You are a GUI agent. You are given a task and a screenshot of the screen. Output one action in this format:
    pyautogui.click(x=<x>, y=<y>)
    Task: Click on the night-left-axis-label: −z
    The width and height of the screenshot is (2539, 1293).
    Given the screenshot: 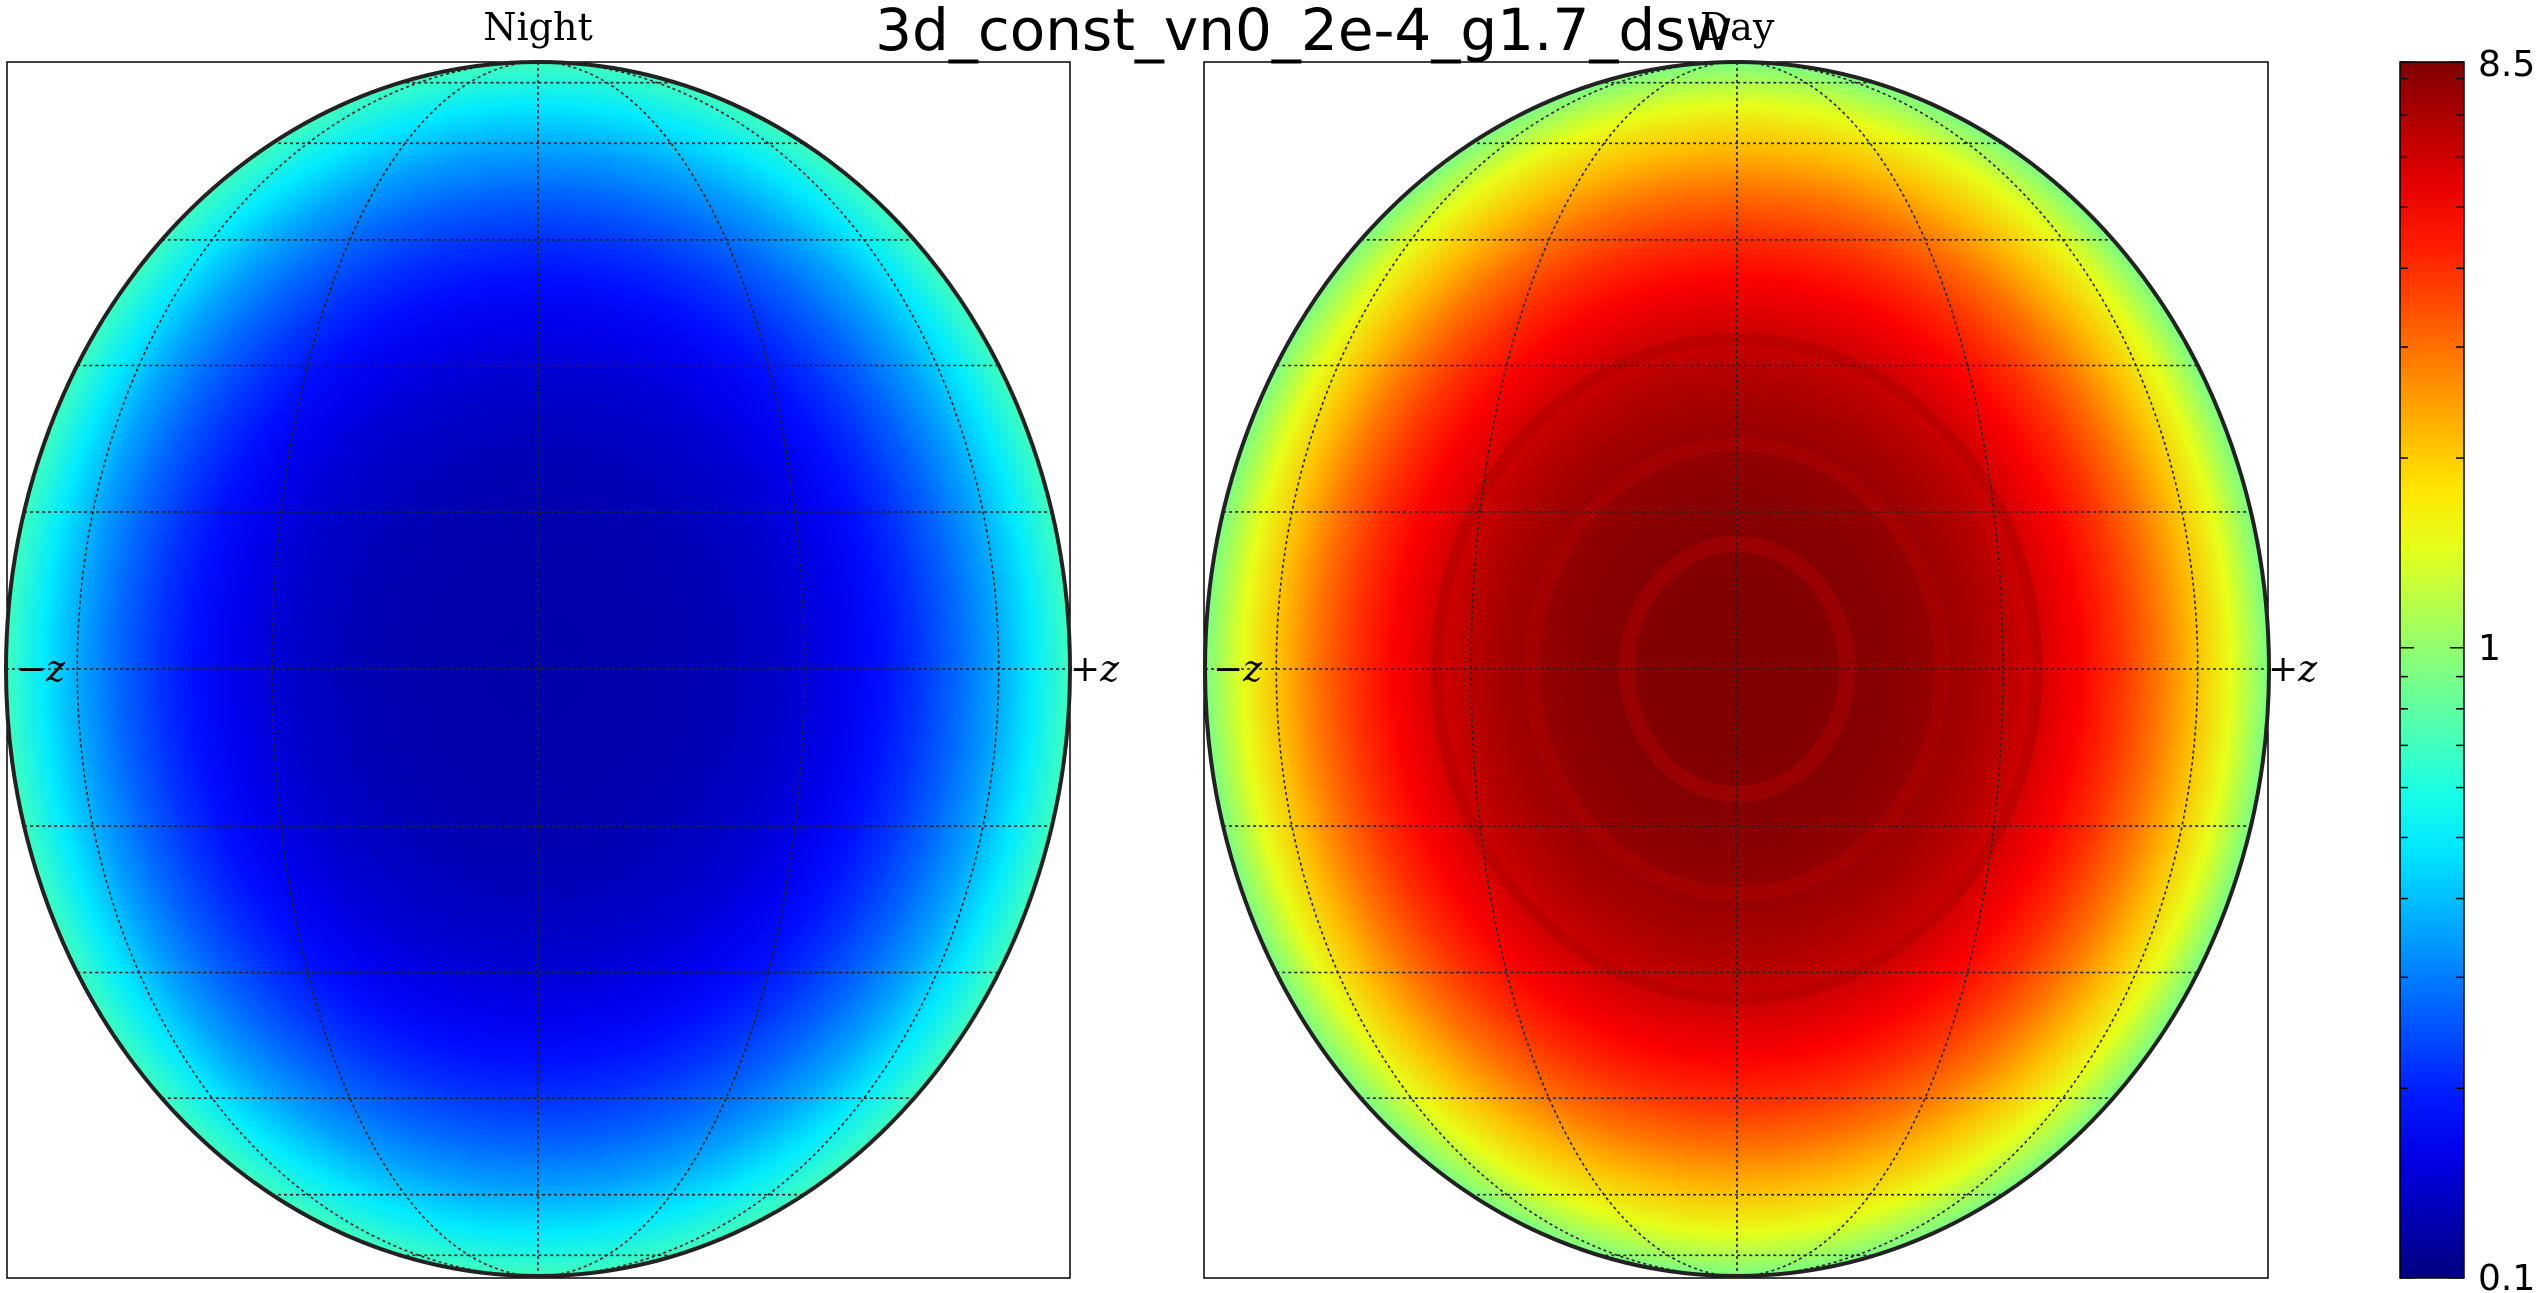 What is the action you would take?
    pyautogui.click(x=41, y=669)
    